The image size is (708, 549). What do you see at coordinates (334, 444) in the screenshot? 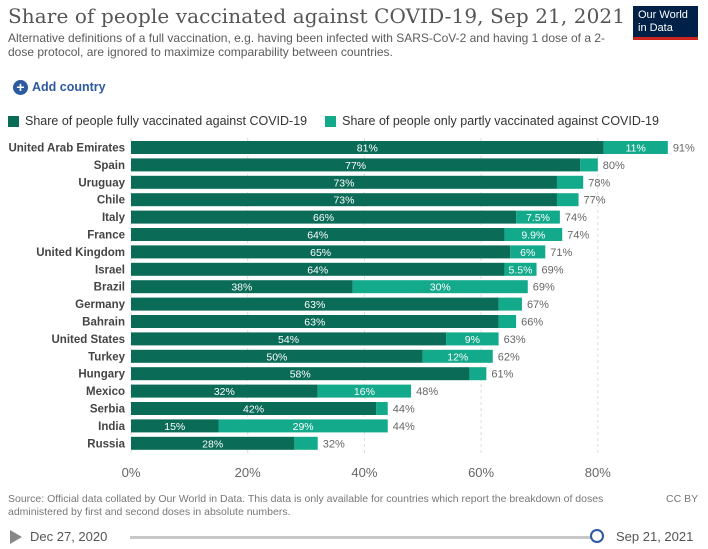
I see `total-label: 32%` at bounding box center [334, 444].